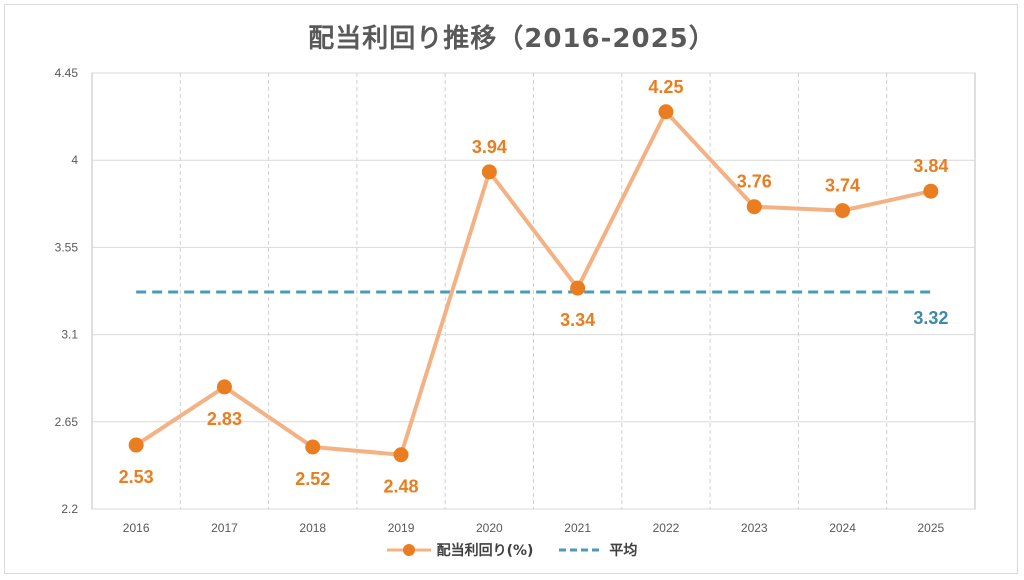 The image size is (1024, 580). Describe the element at coordinates (577, 320) in the screenshot. I see `data-label: 3.34` at that location.